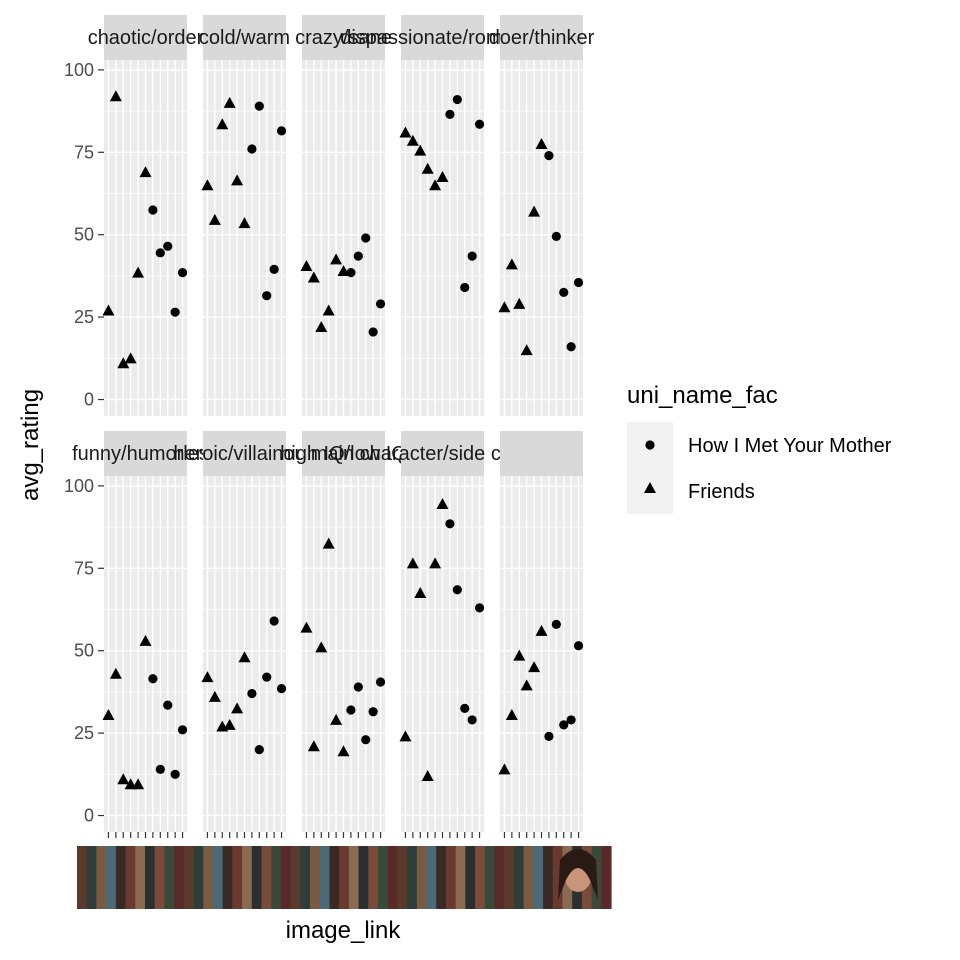  Describe the element at coordinates (344, 870) in the screenshot. I see `x-axis` at that location.